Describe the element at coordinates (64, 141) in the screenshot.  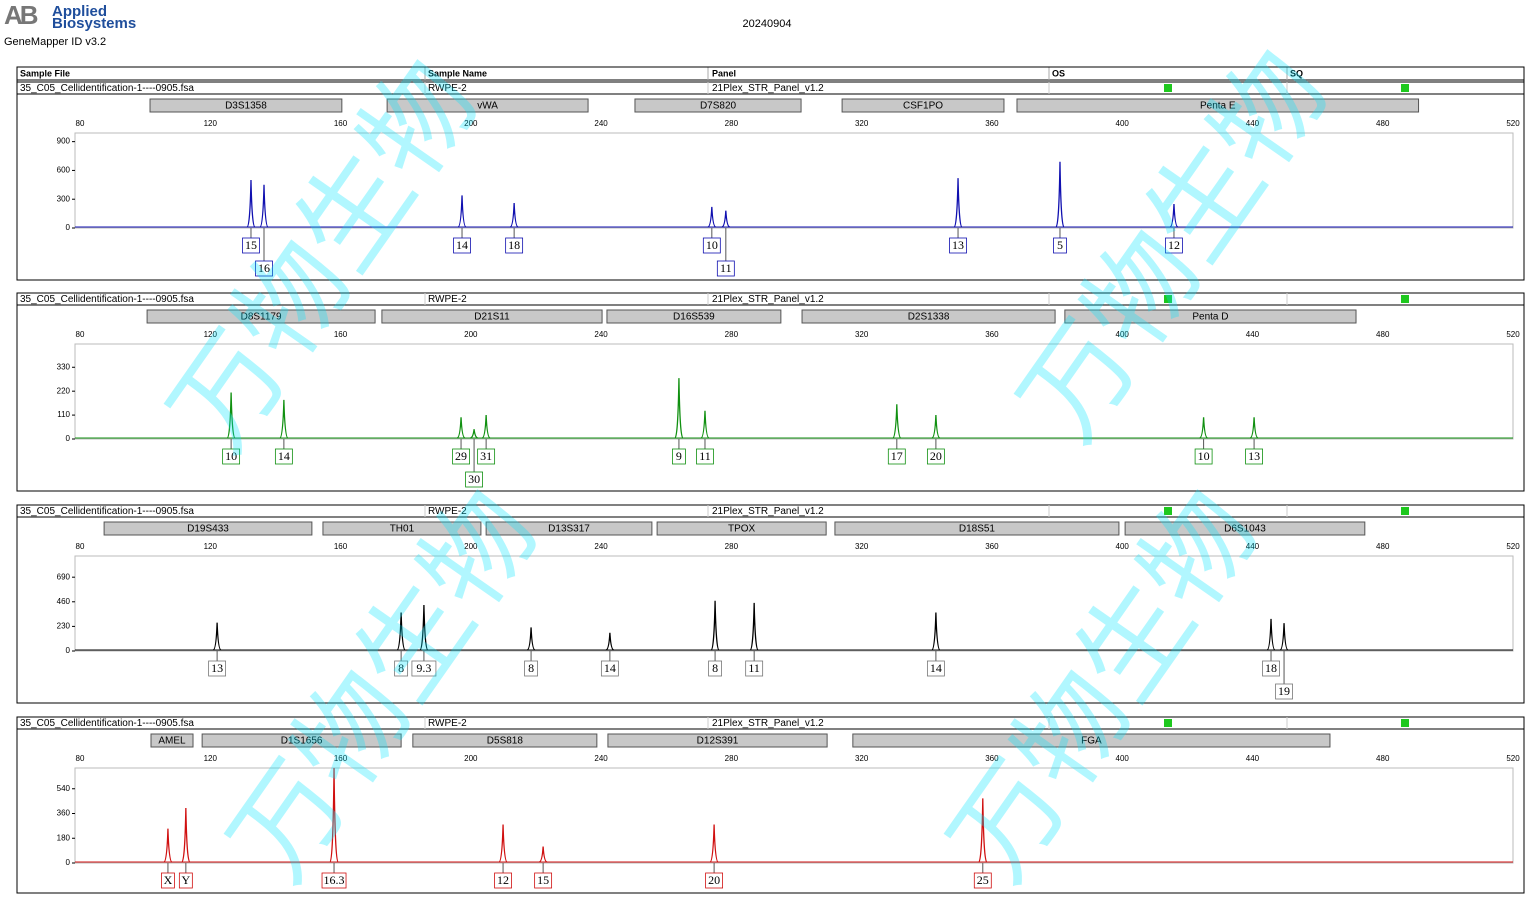
I see `y-tick-label: 900` at that location.